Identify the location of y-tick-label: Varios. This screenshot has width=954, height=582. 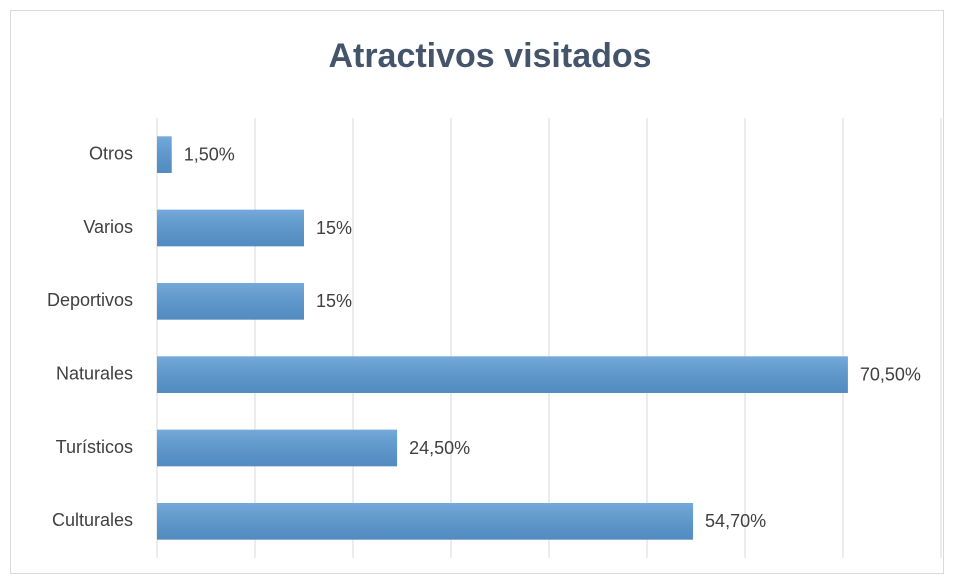
(108, 227).